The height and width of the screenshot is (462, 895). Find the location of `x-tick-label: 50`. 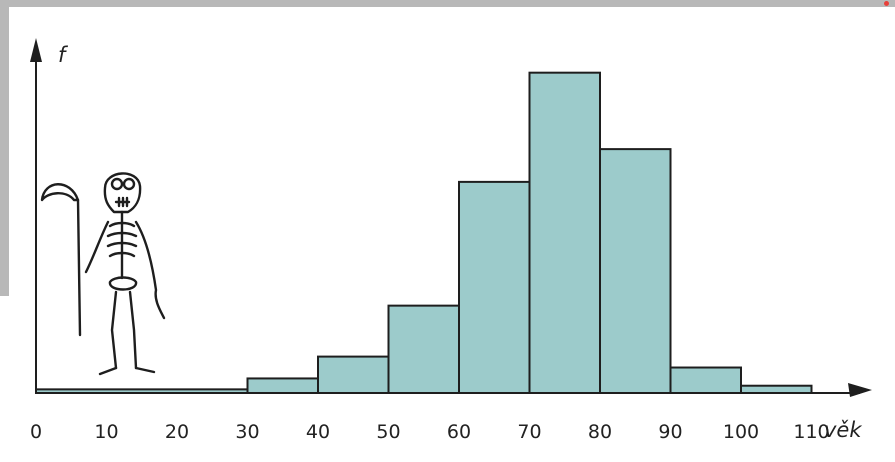

x-tick-label: 50 is located at coordinates (388, 432).